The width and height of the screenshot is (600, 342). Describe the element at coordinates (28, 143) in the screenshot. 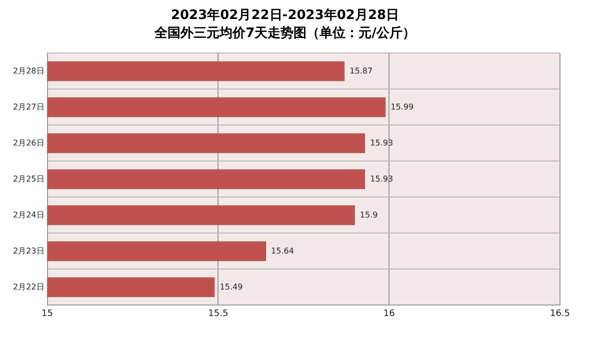

I see `y-tick-label: 2月26日` at that location.